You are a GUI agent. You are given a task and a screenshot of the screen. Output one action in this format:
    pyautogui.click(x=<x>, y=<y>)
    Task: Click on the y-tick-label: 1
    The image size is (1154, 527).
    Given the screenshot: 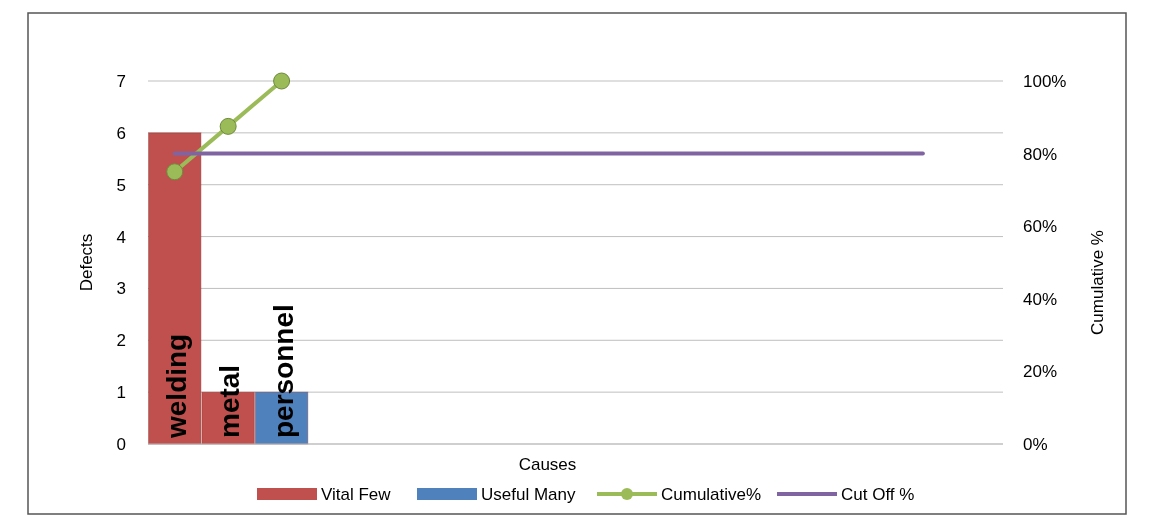 What is the action you would take?
    pyautogui.click(x=121, y=393)
    